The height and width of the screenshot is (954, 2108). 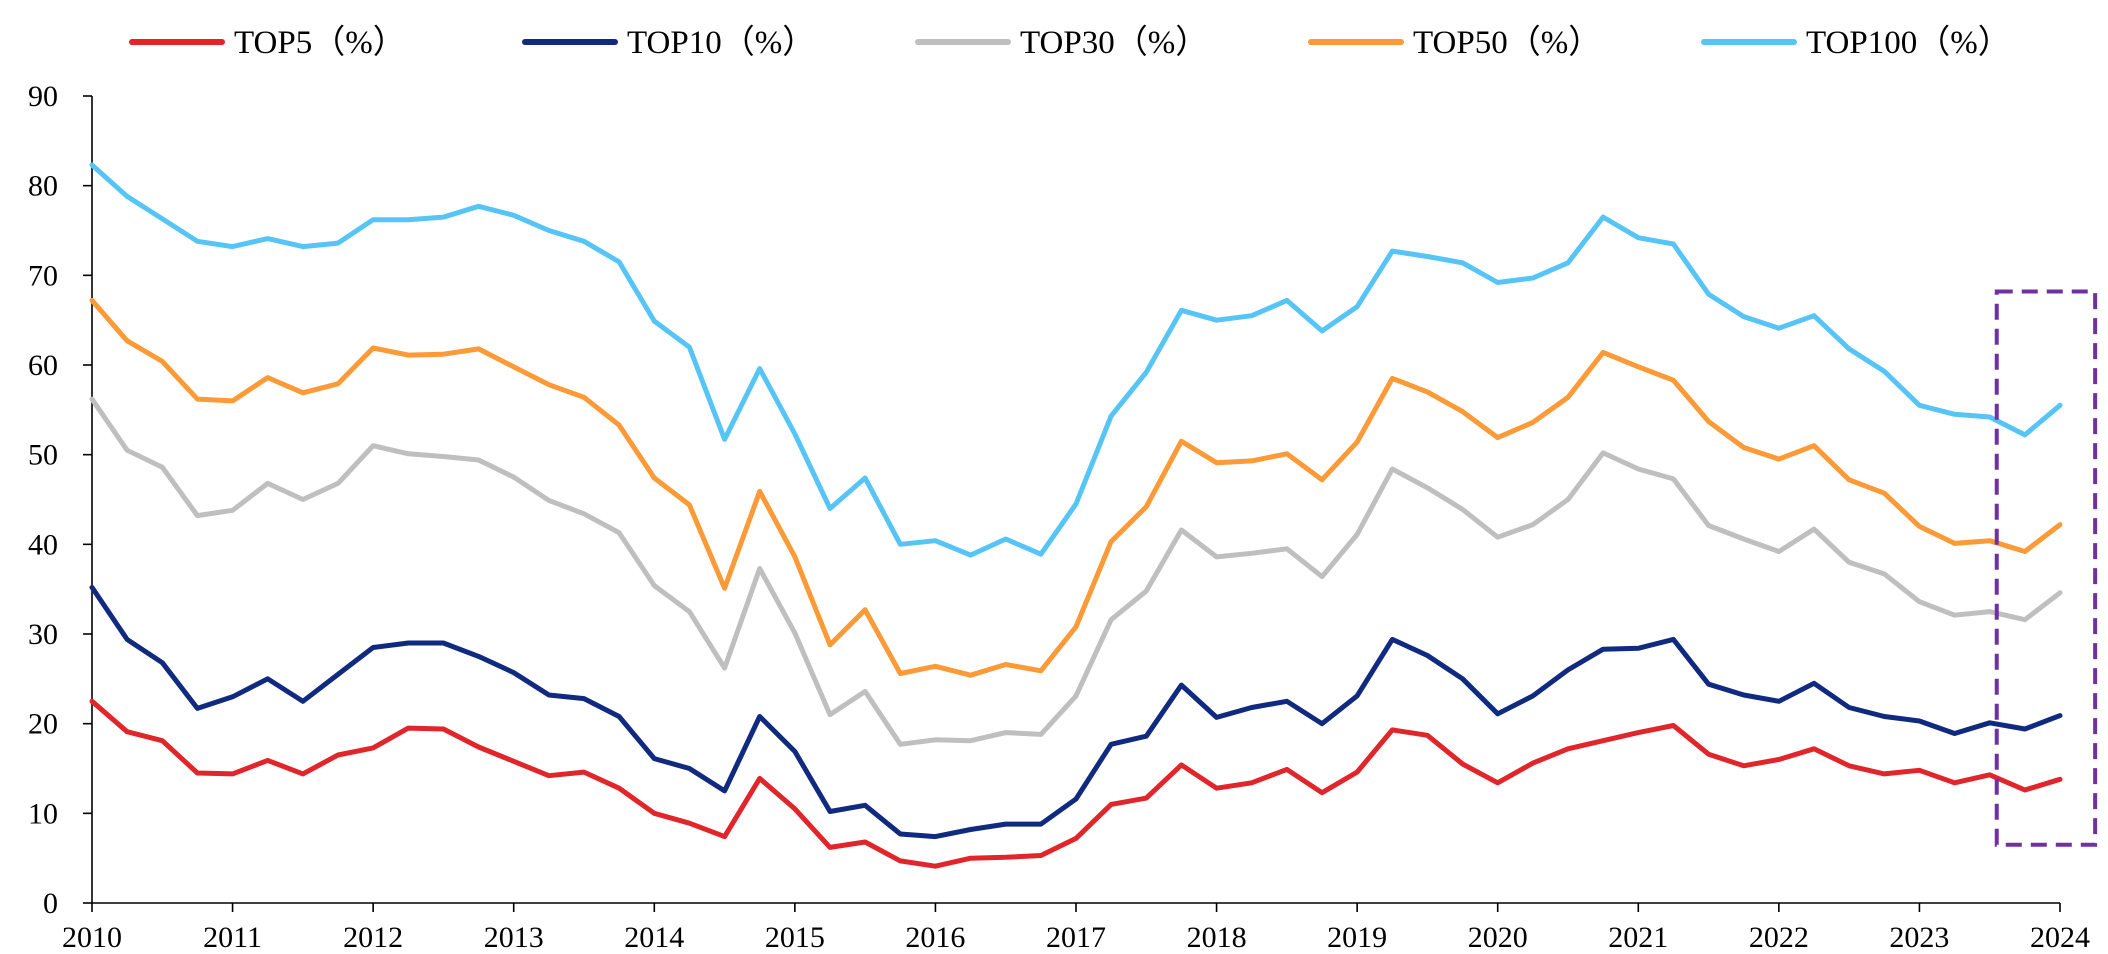 What do you see at coordinates (1908, 43) in the screenshot?
I see `legend-label: TOP100（%）` at bounding box center [1908, 43].